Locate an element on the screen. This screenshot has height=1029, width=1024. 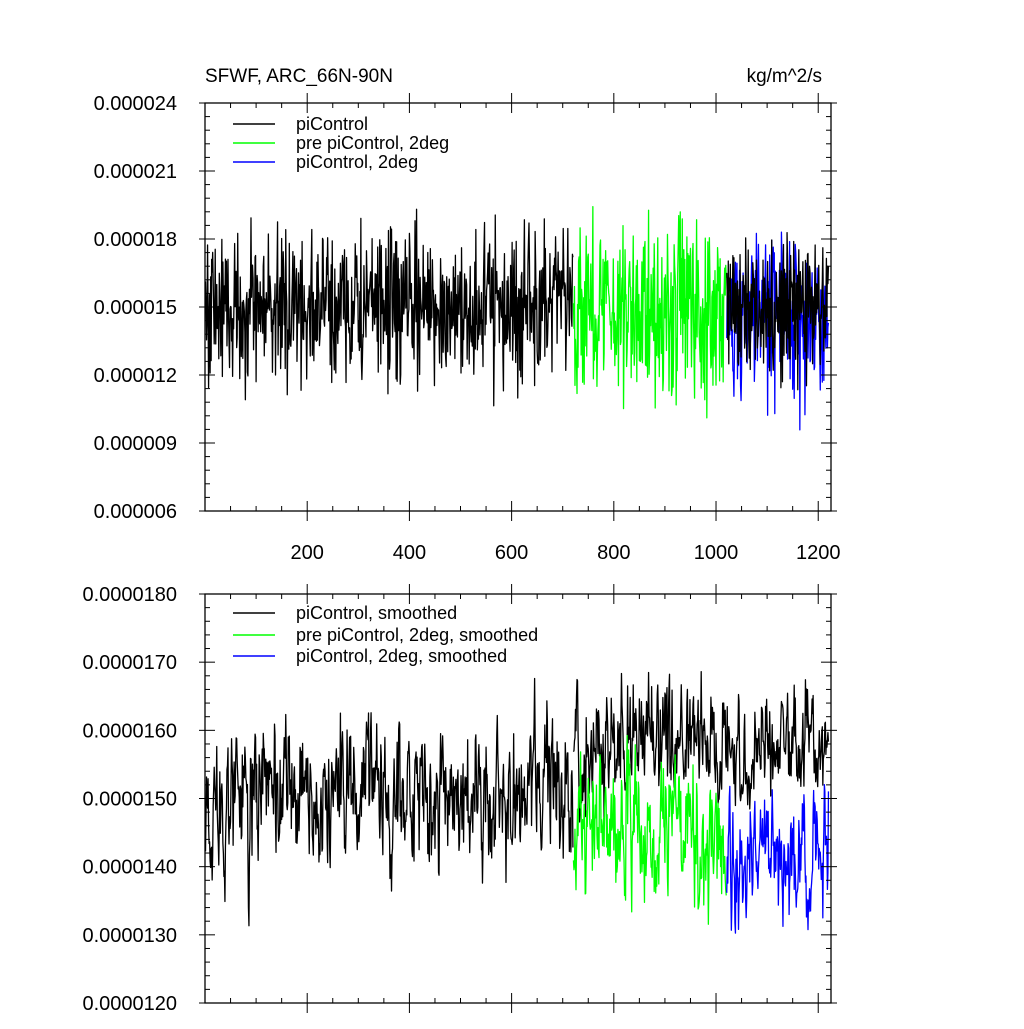
y-tick-label: 0.000009 is located at coordinates (135, 444).